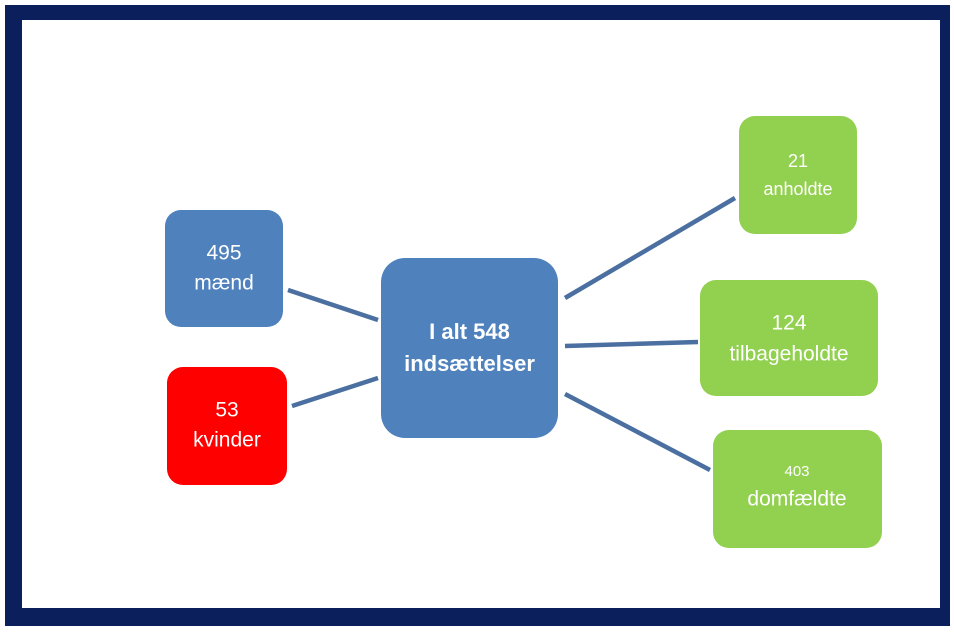  What do you see at coordinates (469, 331) in the screenshot?
I see `node-text: I alt 548` at bounding box center [469, 331].